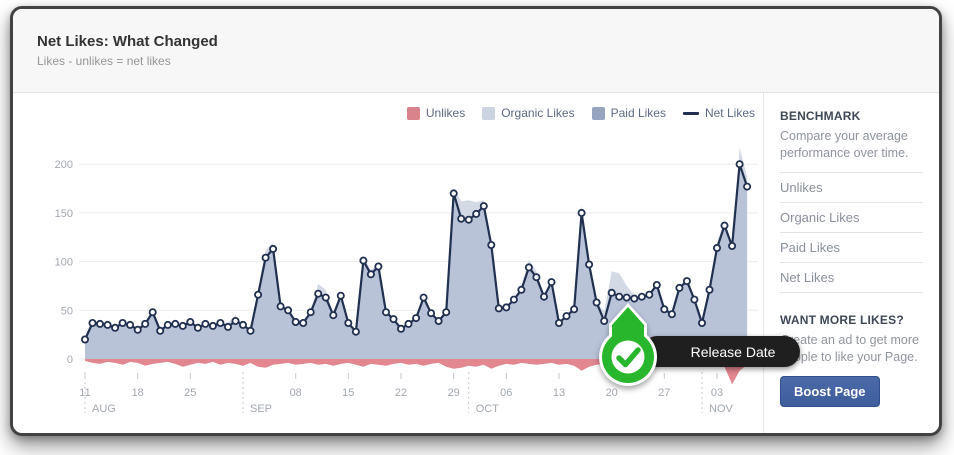 The width and height of the screenshot is (954, 455). Describe the element at coordinates (628, 344) in the screenshot. I see `release-date-marker-icon` at that location.